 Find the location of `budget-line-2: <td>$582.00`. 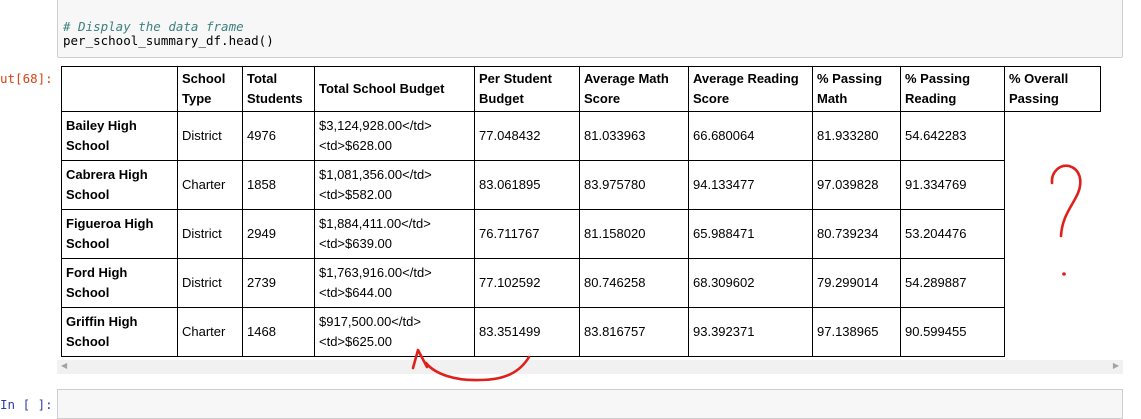

budget-line-2: <td>$582.00 is located at coordinates (356, 194).